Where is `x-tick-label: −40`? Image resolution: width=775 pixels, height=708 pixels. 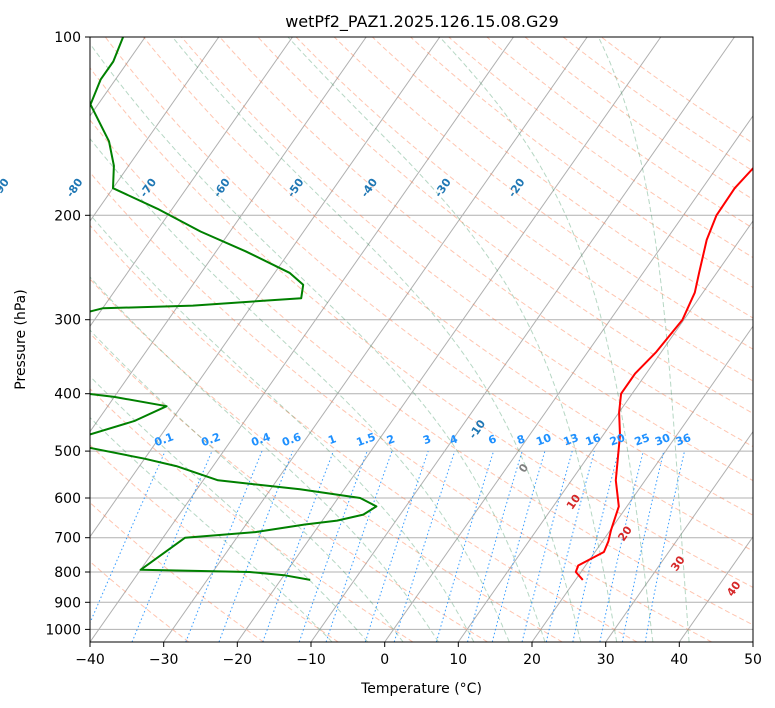
x-tick-label: −40 is located at coordinates (90, 660).